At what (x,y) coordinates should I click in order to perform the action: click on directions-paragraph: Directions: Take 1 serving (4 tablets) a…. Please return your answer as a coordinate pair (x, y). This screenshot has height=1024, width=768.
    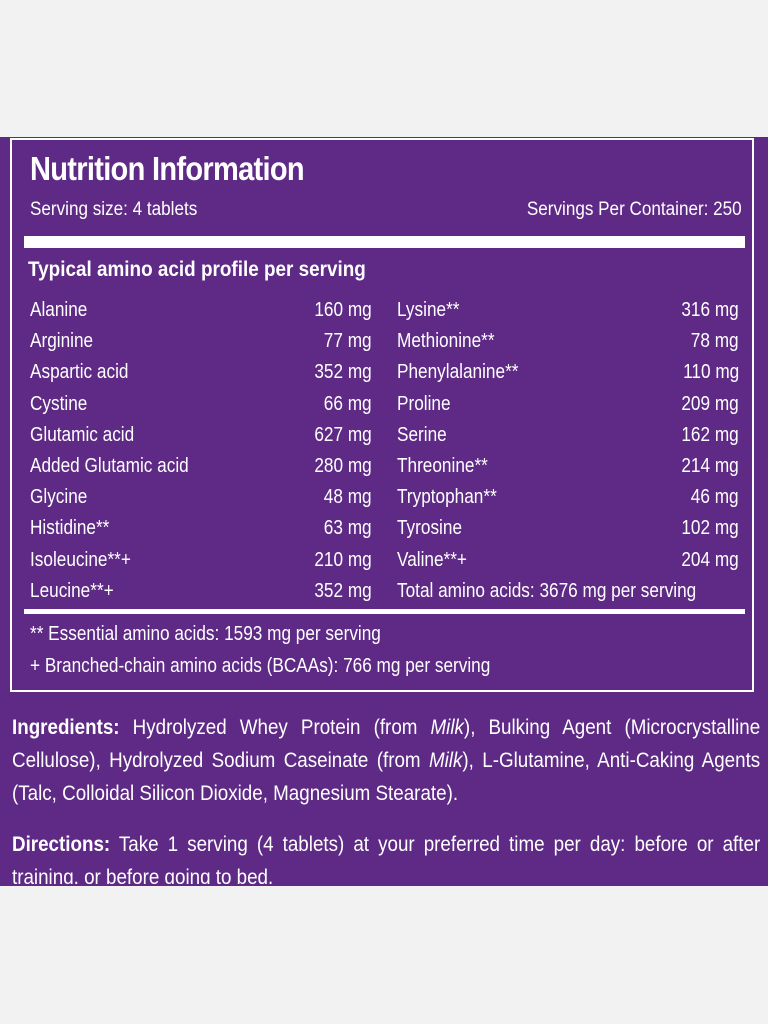
    Looking at the image, I should click on (386, 856).